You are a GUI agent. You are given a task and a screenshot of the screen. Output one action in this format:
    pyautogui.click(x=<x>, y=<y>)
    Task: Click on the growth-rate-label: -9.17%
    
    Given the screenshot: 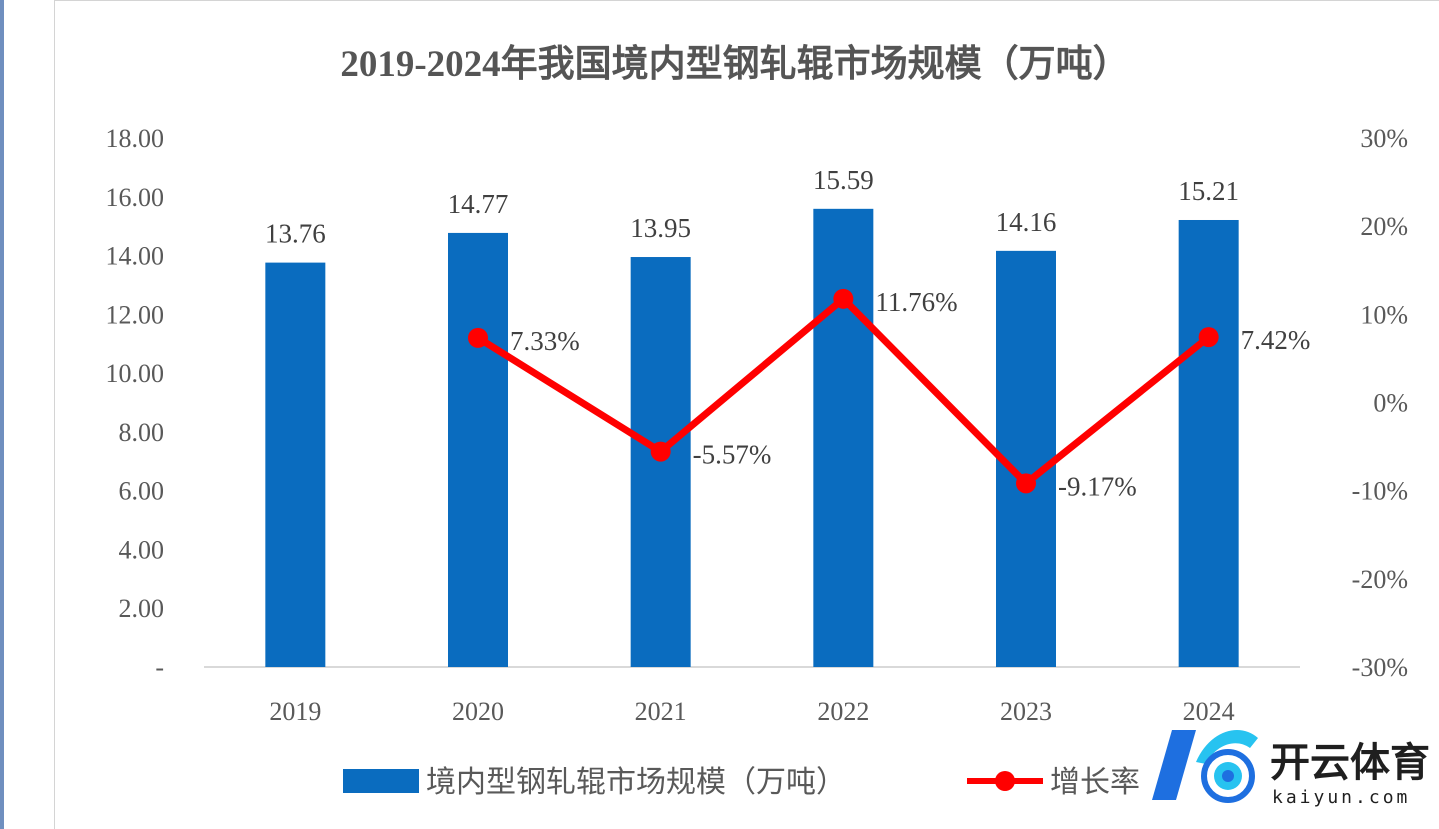 What is the action you would take?
    pyautogui.click(x=1097, y=486)
    